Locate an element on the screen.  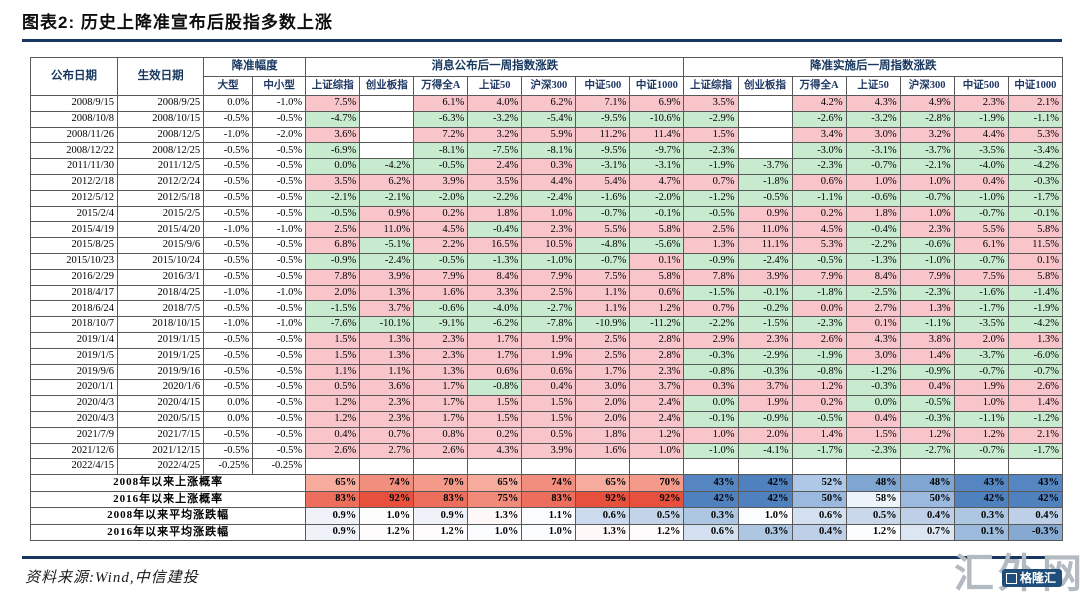
impl-index-cell: 3.9% is located at coordinates (765, 277).